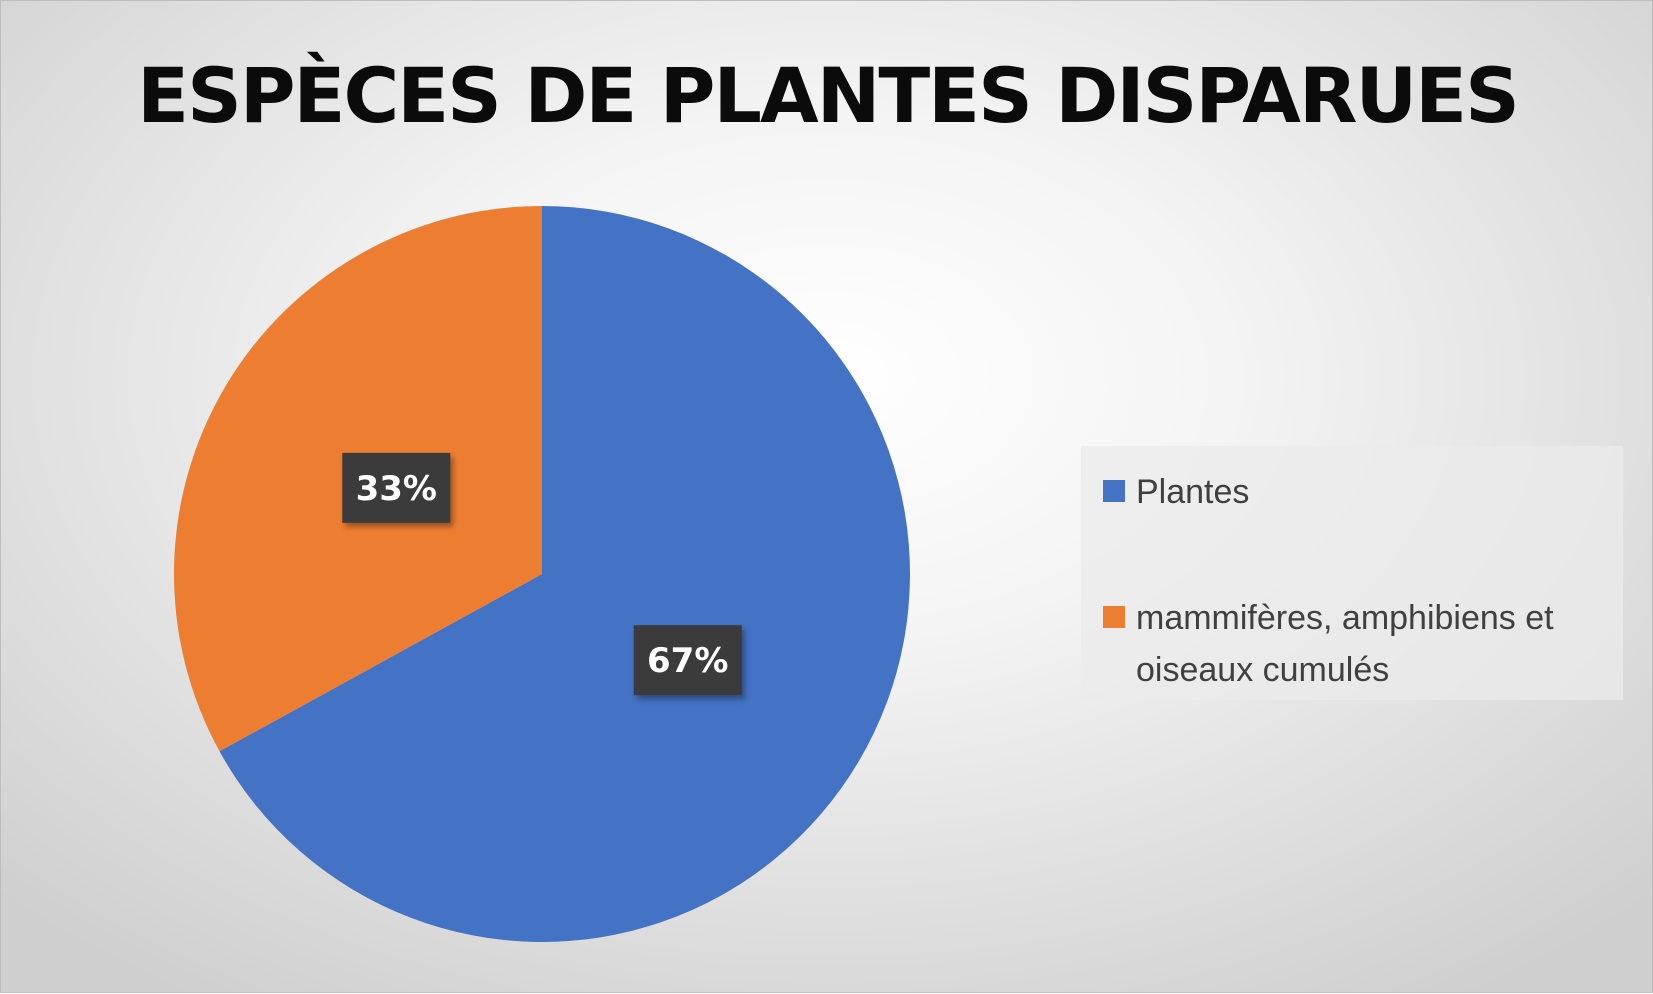 The width and height of the screenshot is (1653, 994). I want to click on data-label-plantes: 67%, so click(687, 660).